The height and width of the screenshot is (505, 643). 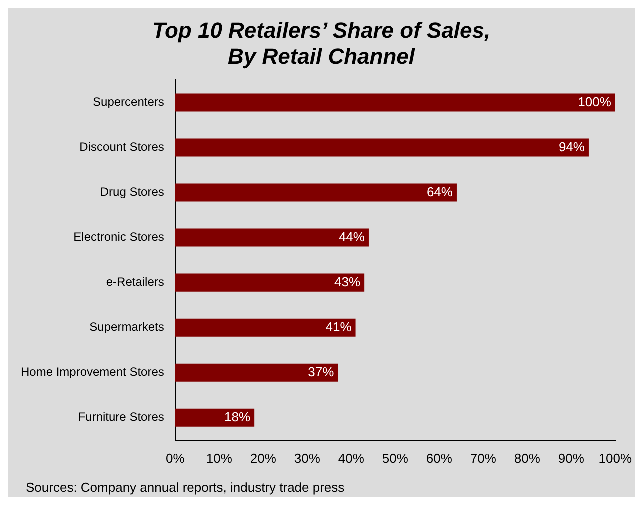 I want to click on y-tick-label: Discount Stores, so click(x=122, y=147).